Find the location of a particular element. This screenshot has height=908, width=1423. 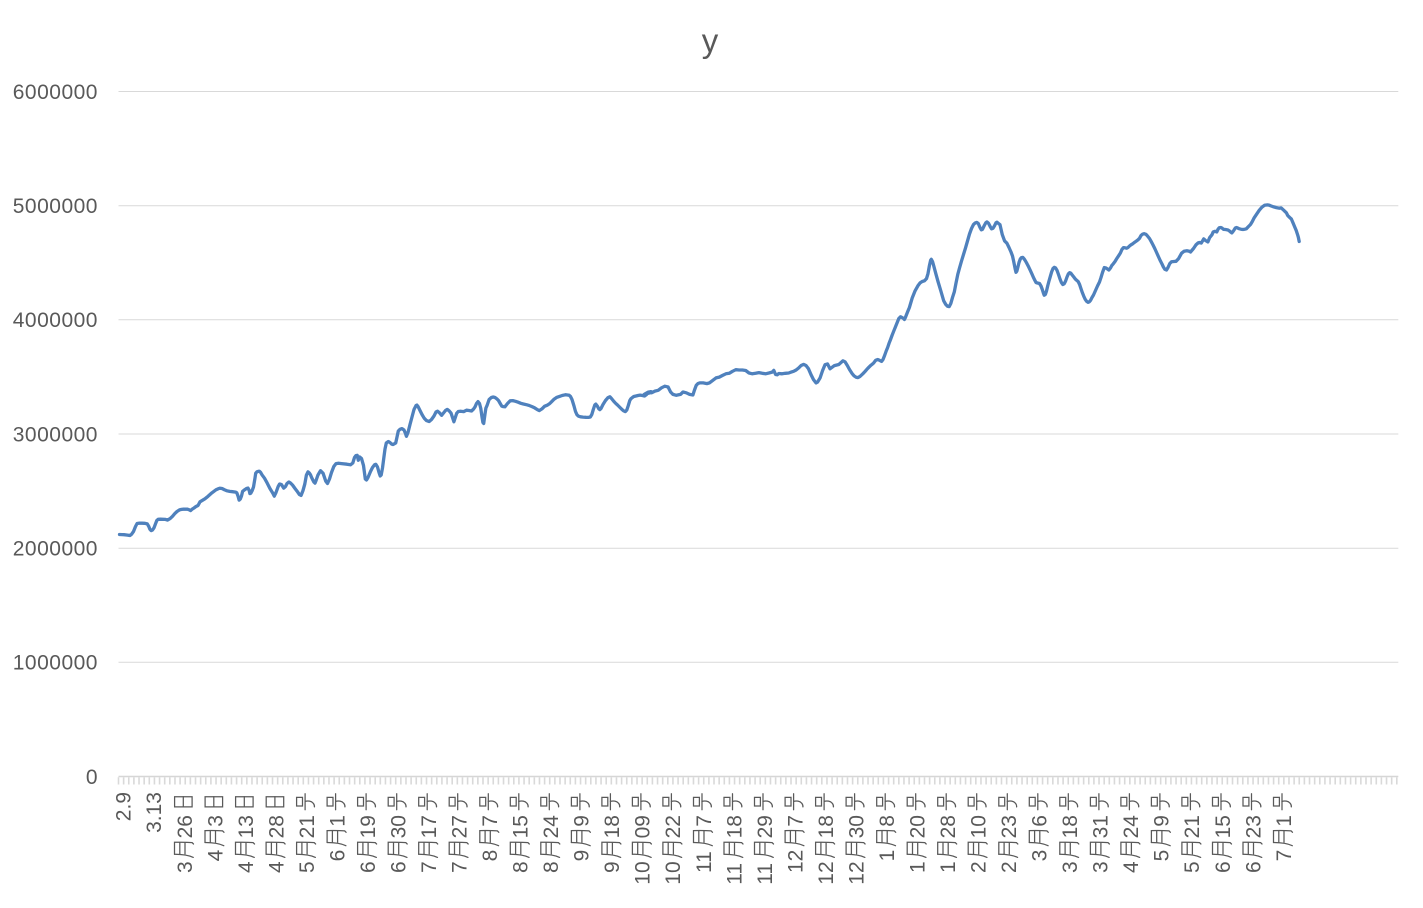

svg-text: 22 is located at coordinates (673, 826).